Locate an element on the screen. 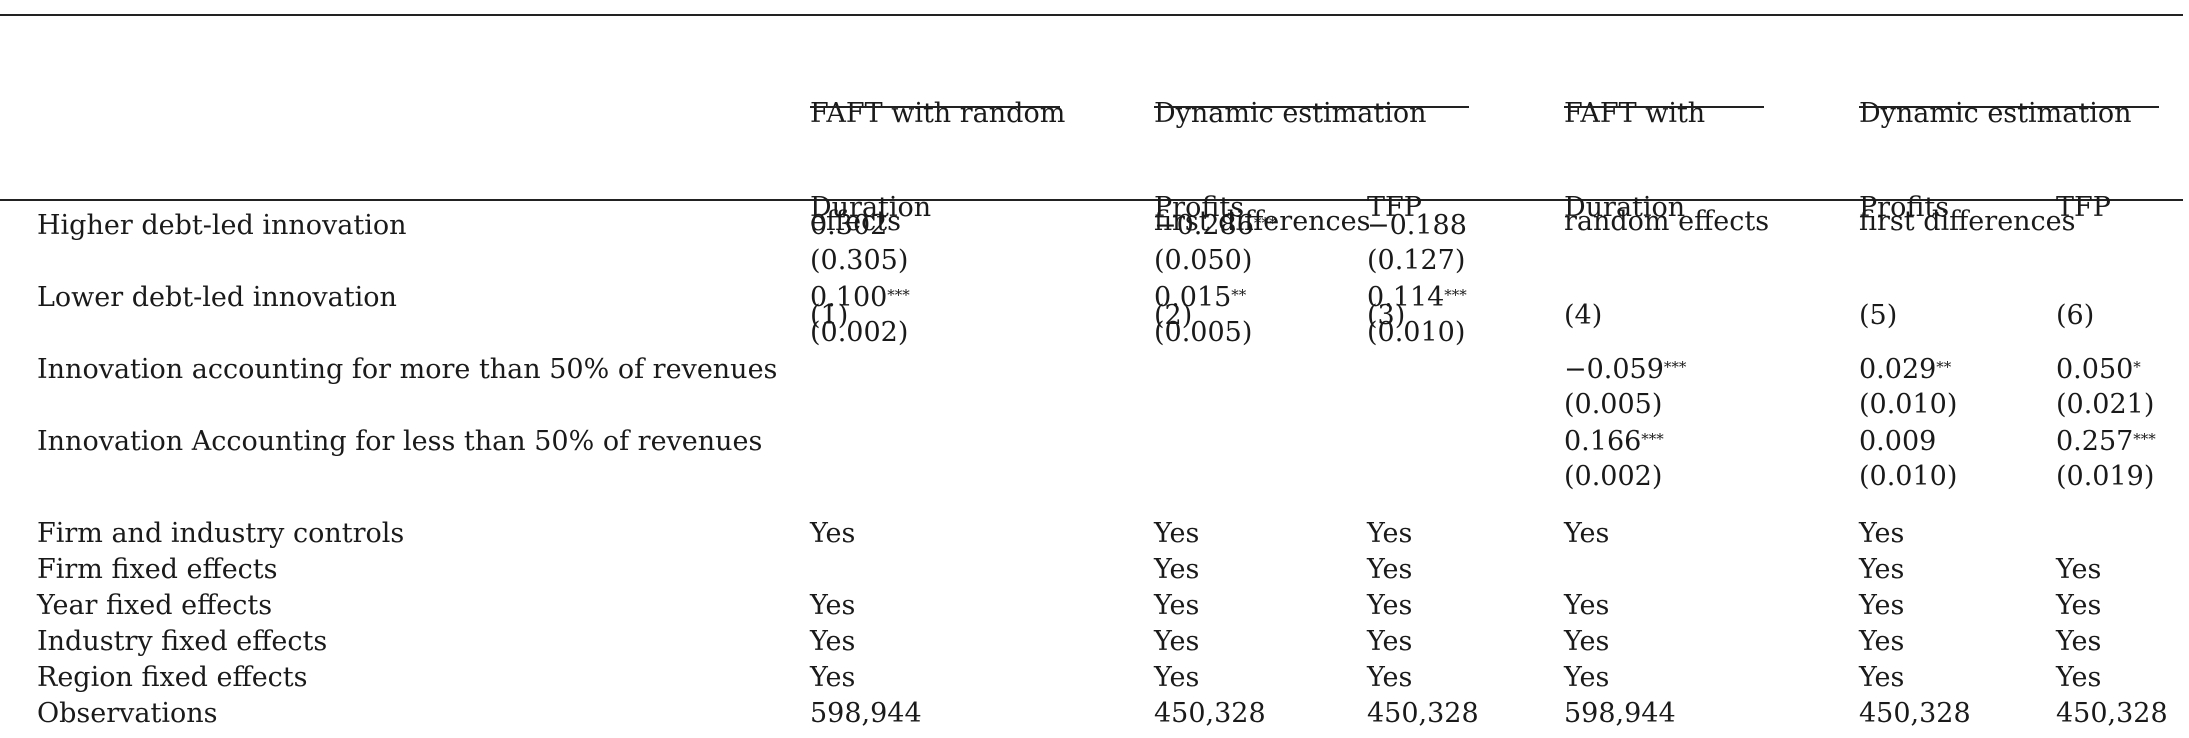 This screenshot has height=738, width=2189. coefficient-value: −0.188 is located at coordinates (1417, 225).